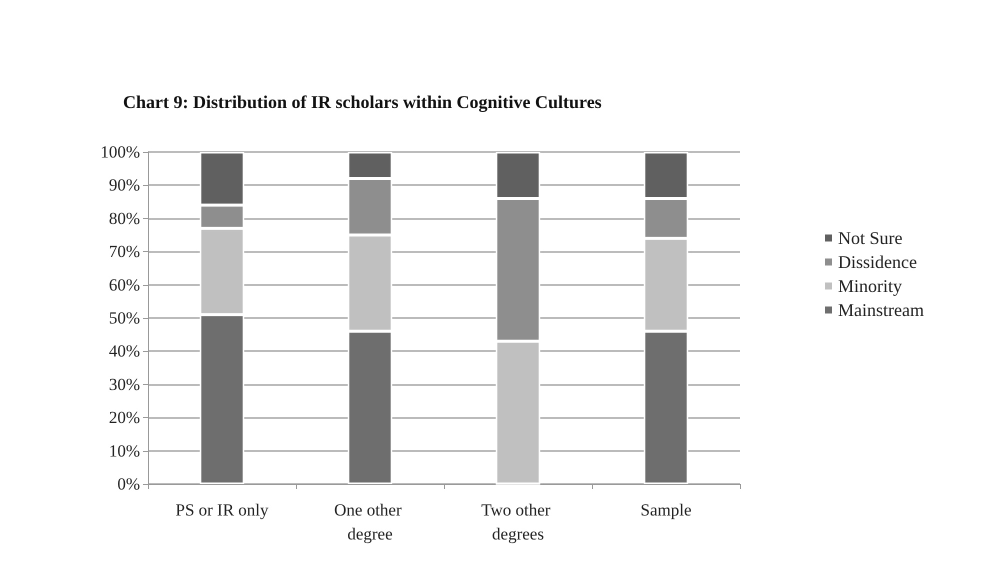  Describe the element at coordinates (120, 152) in the screenshot. I see `y-tick-label: 100%` at that location.